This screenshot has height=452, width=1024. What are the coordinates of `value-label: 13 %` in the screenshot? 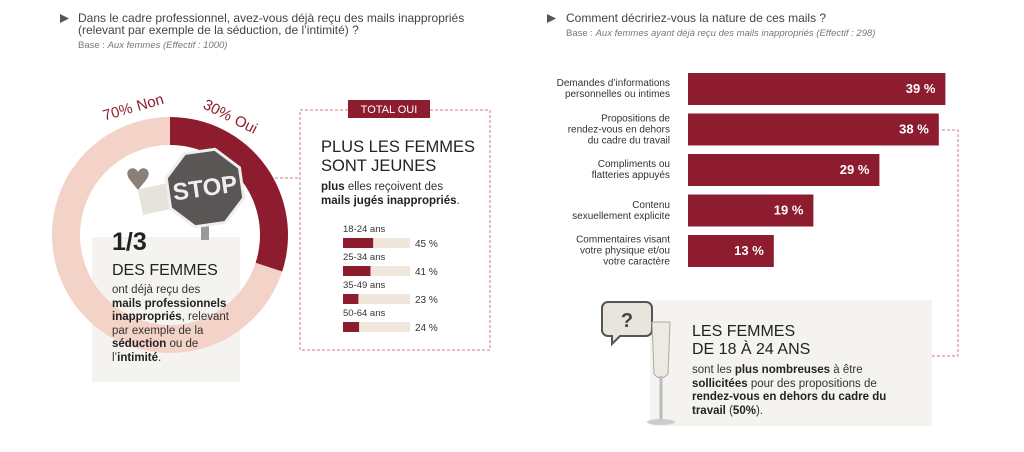 It's located at (749, 250).